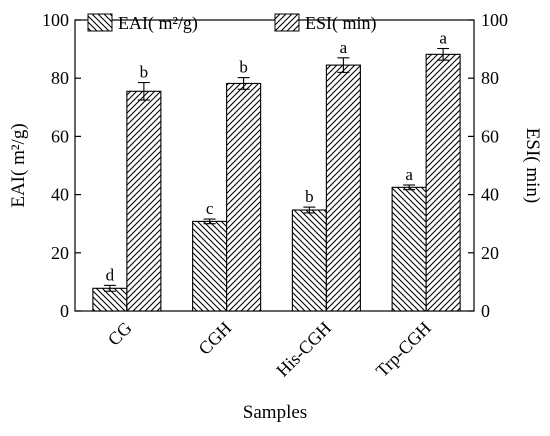 The height and width of the screenshot is (436, 550). What do you see at coordinates (158, 23) in the screenshot?
I see `legend-label-eai: EAI( m²/g)` at bounding box center [158, 23].